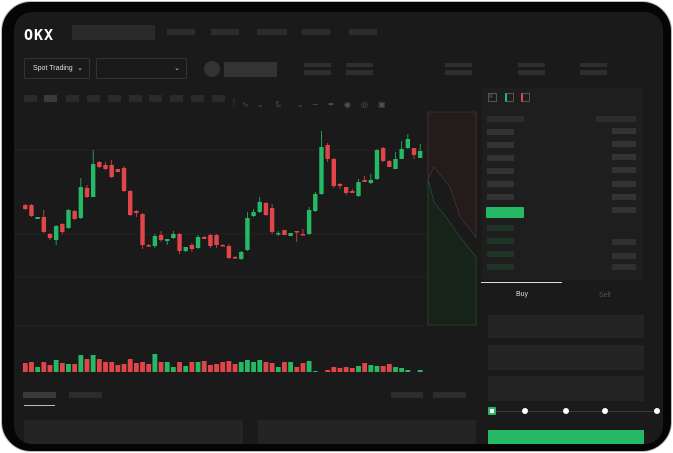 The height and width of the screenshot is (453, 673). I want to click on drawing-icon: ✒, so click(331, 104).